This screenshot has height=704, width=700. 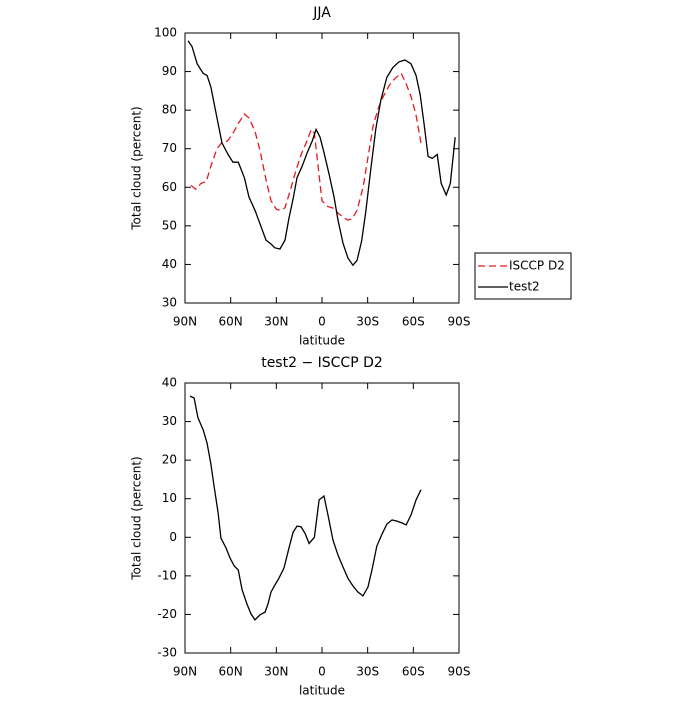 What do you see at coordinates (322, 363) in the screenshot?
I see `chart-title: test2 − ISCCP D2` at bounding box center [322, 363].